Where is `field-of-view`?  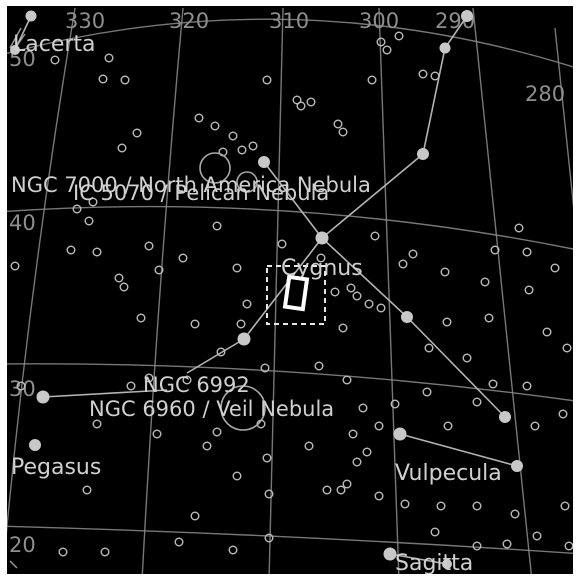 field-of-view is located at coordinates (296, 295).